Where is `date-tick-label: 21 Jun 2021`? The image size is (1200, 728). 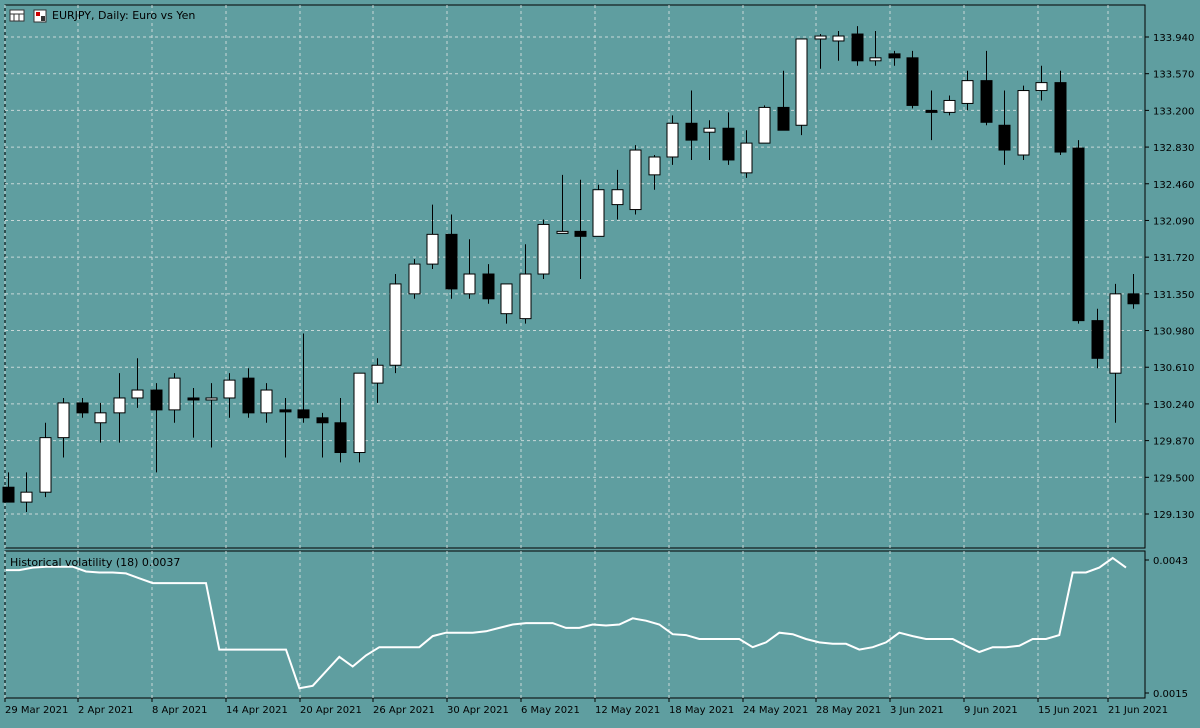 date-tick-label: 21 Jun 2021 is located at coordinates (1138, 710).